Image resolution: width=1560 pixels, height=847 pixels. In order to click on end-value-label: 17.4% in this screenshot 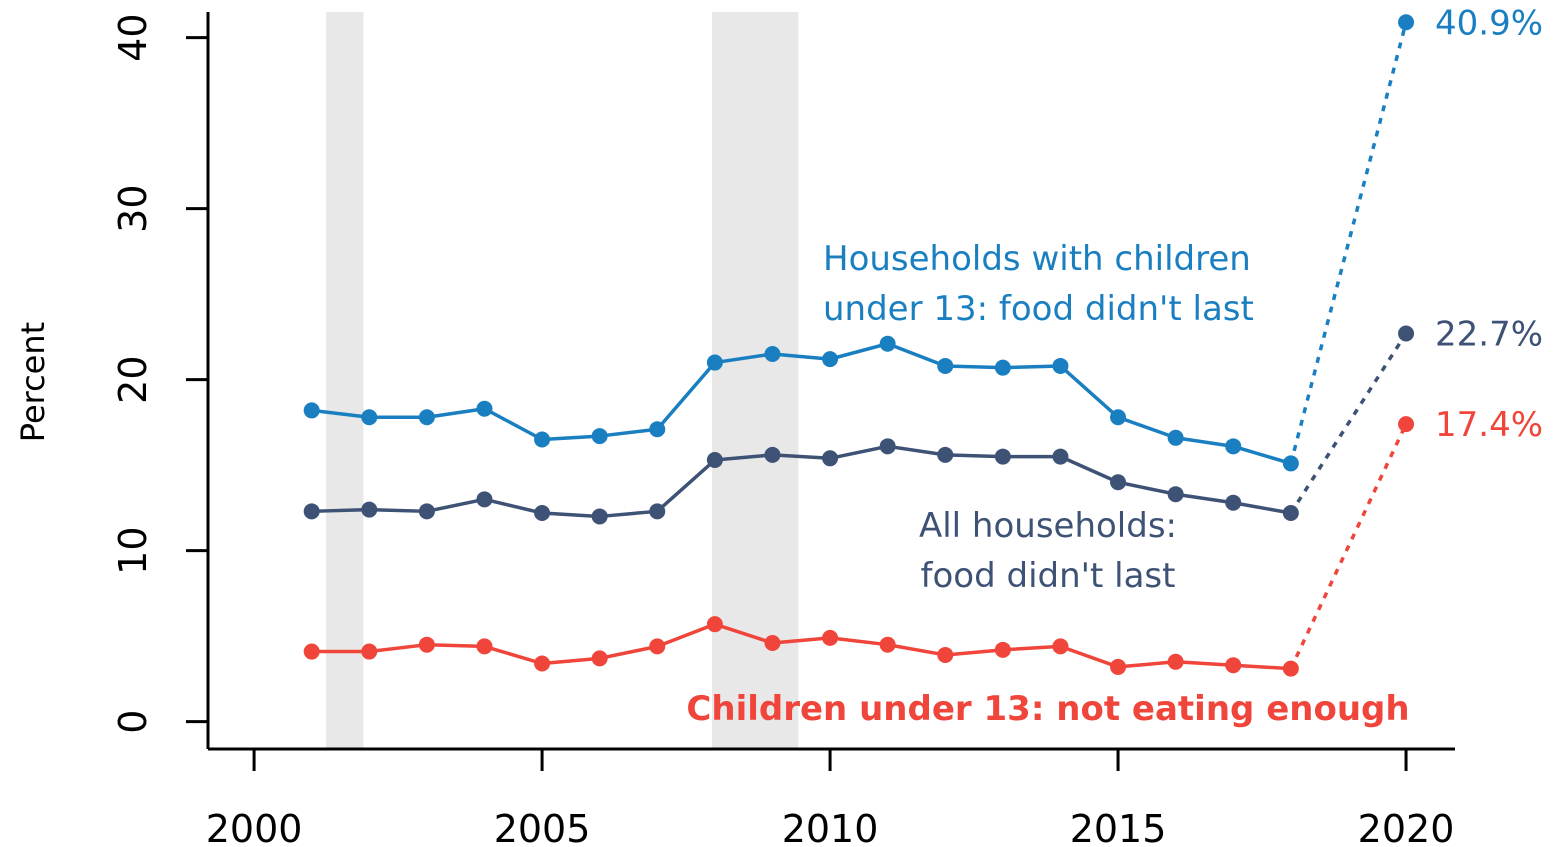, I will do `click(1489, 425)`.